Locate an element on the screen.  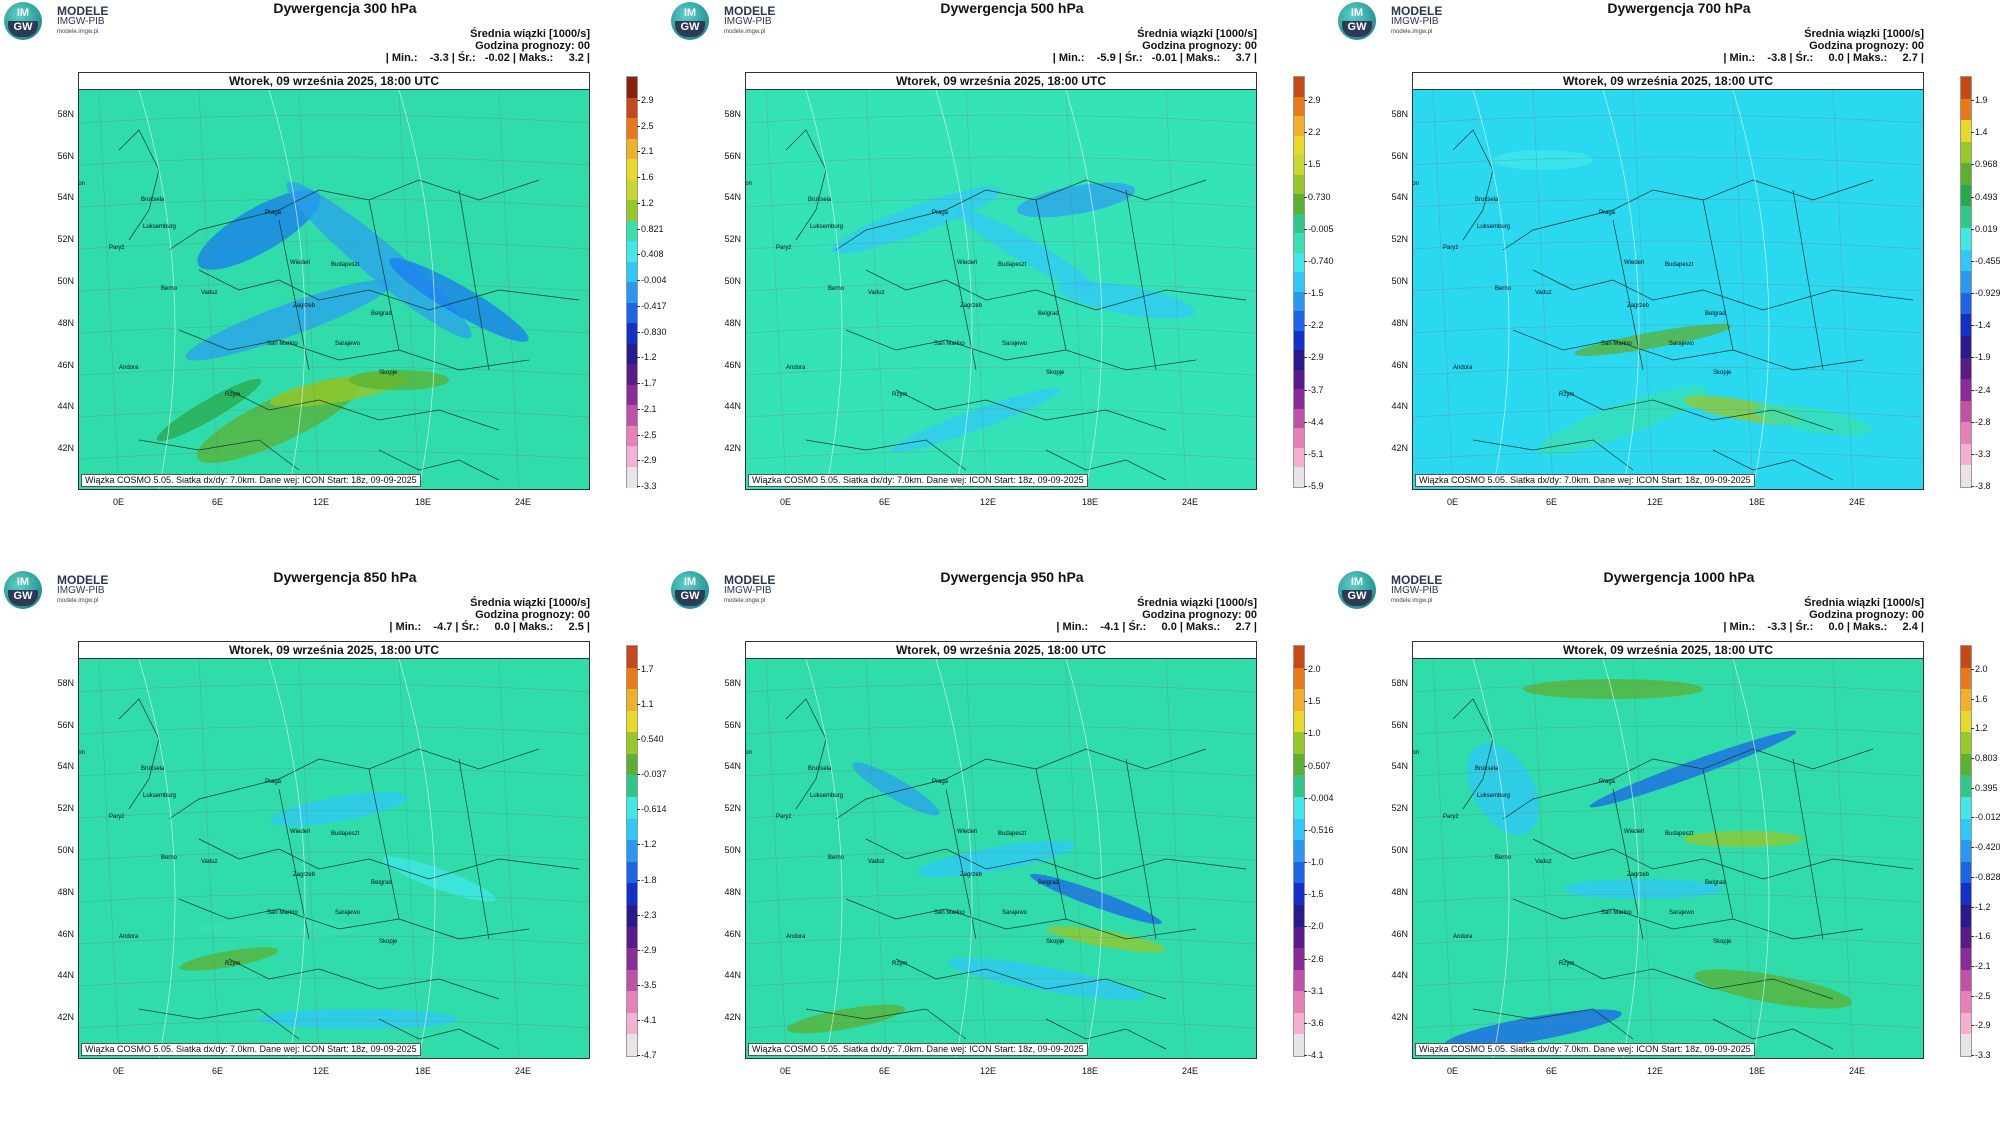
logo-emblem-top: IM is located at coordinates (690, 582).